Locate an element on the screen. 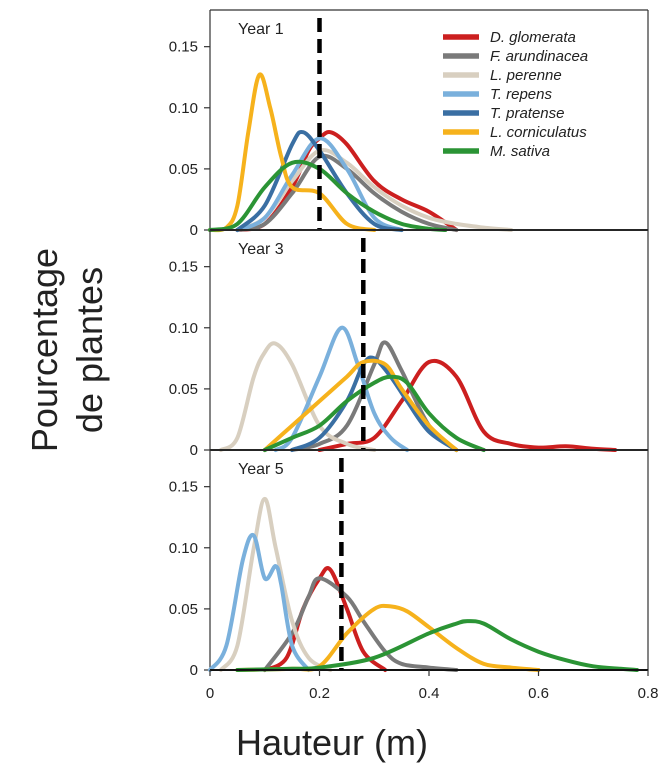  legend-label: T. repens is located at coordinates (521, 94).